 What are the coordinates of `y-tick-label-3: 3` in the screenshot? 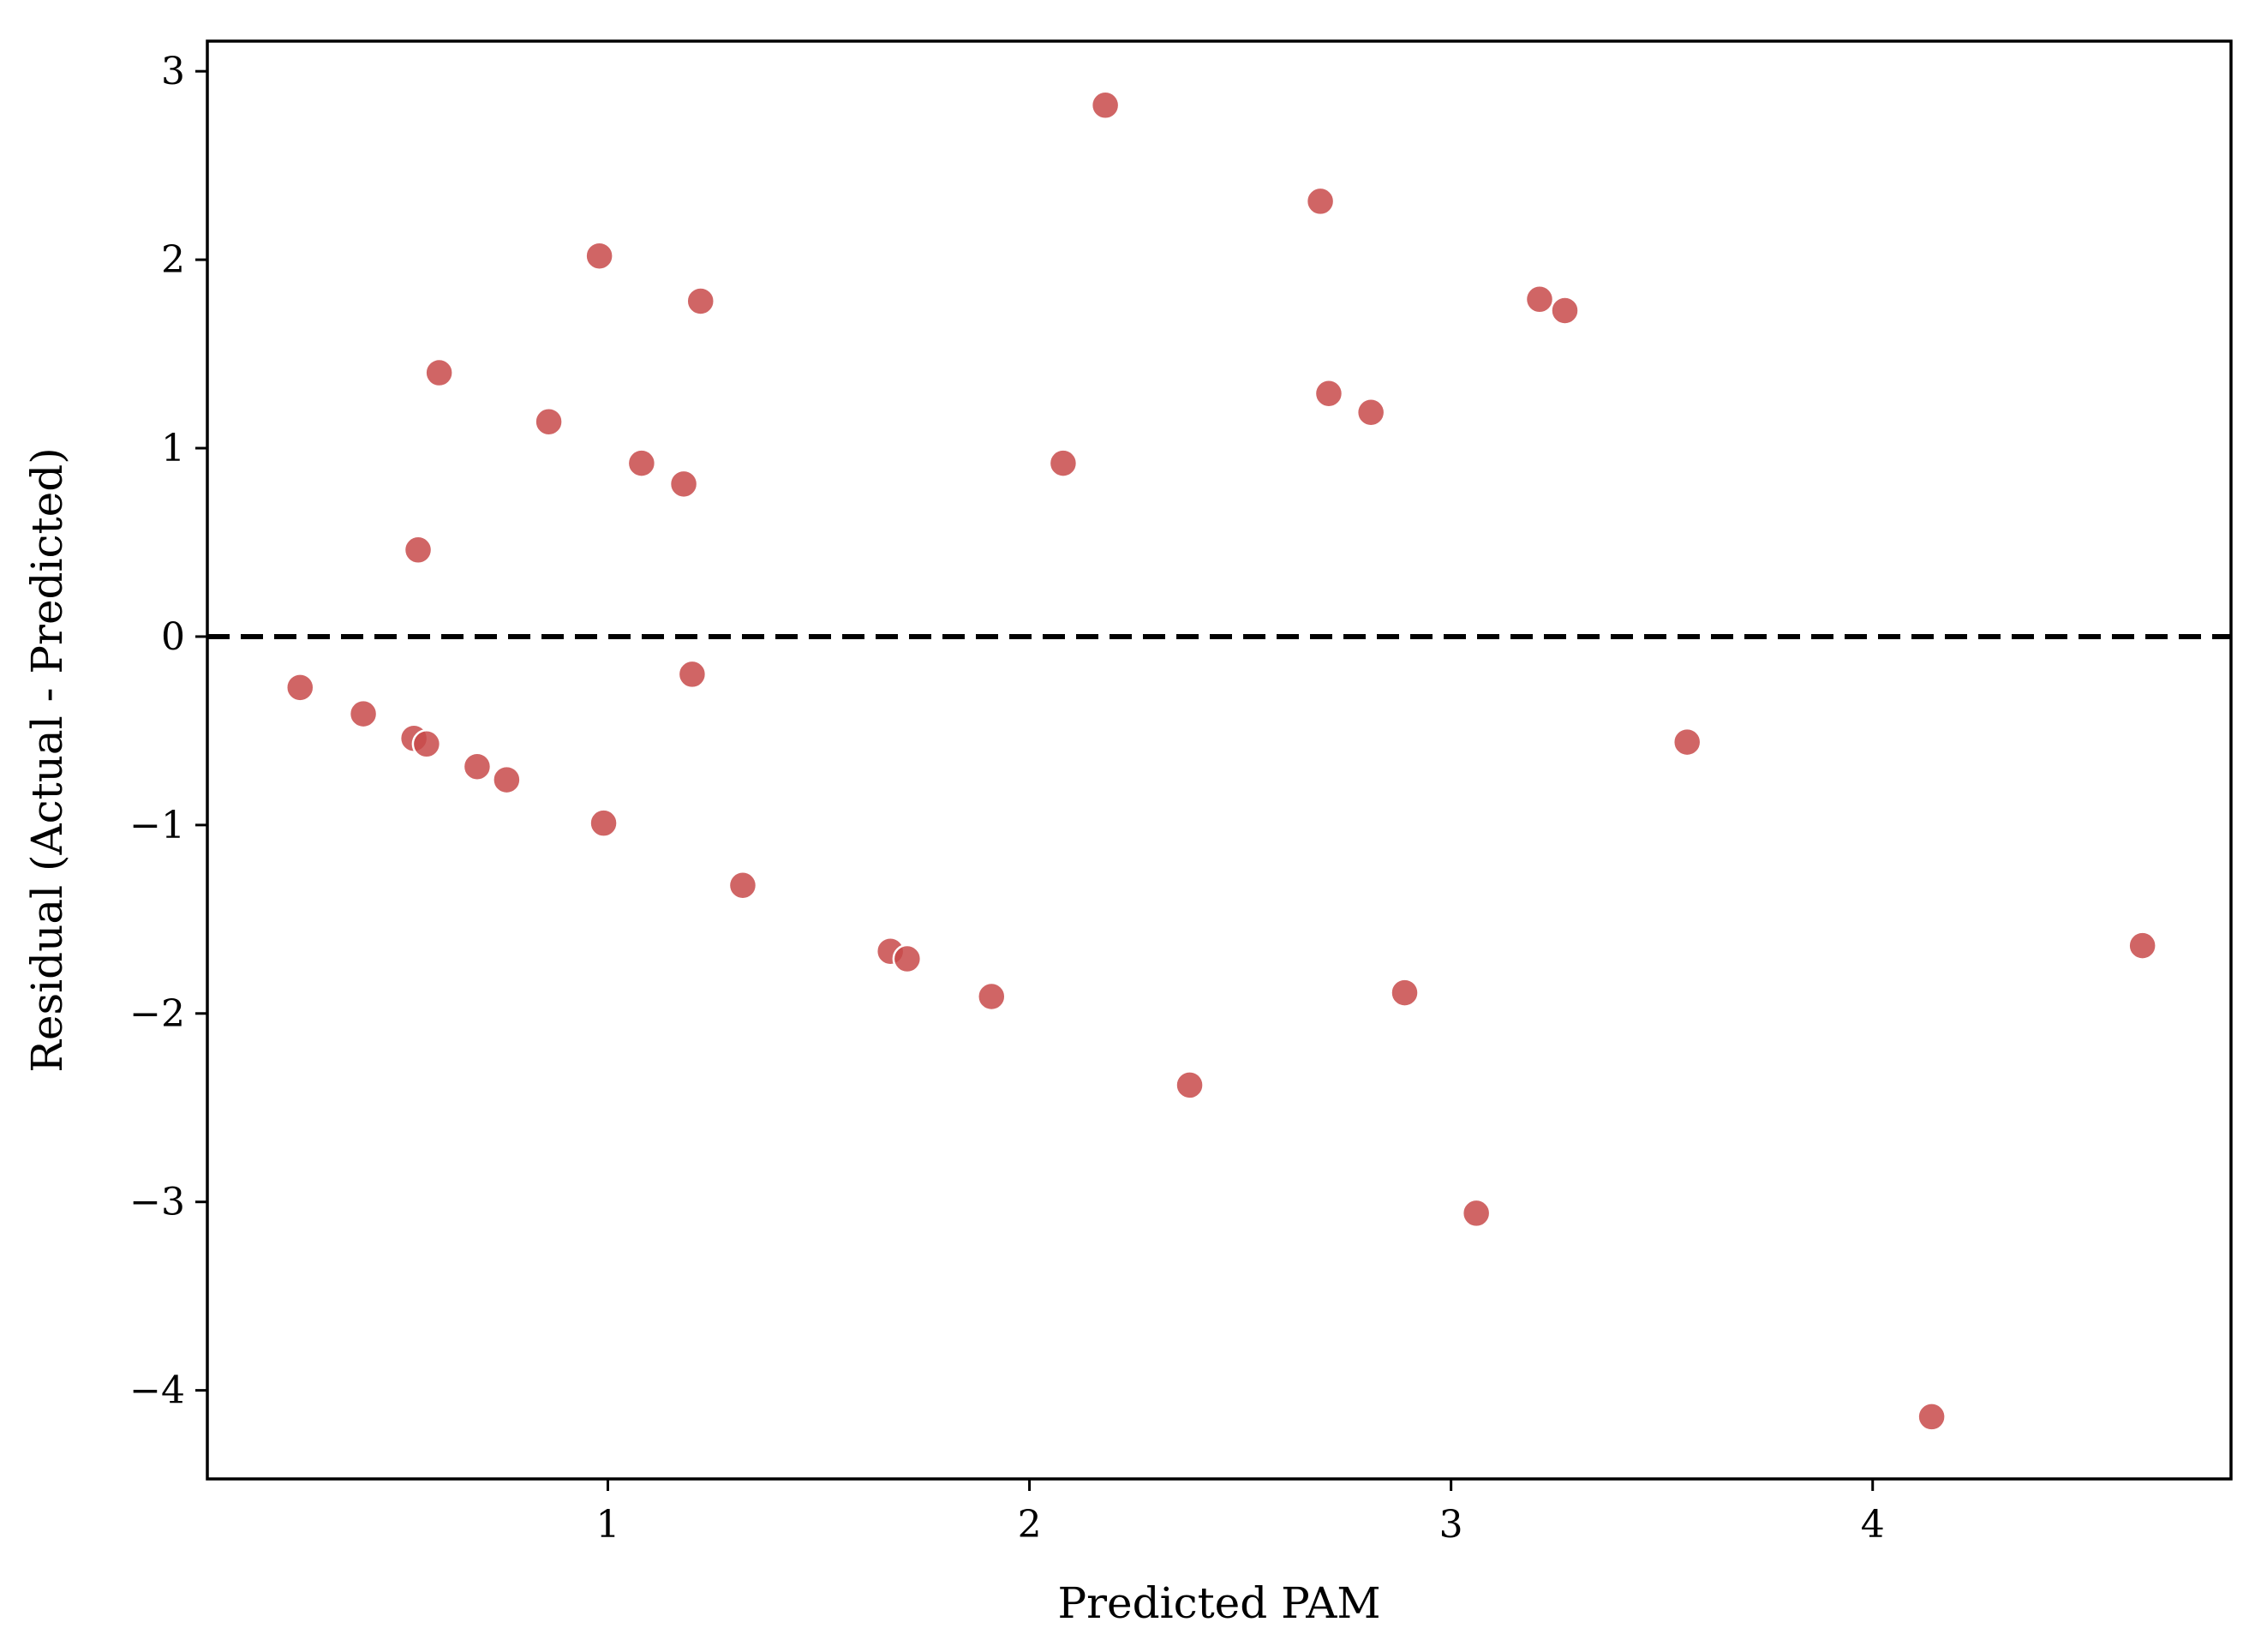 It's located at (173, 71).